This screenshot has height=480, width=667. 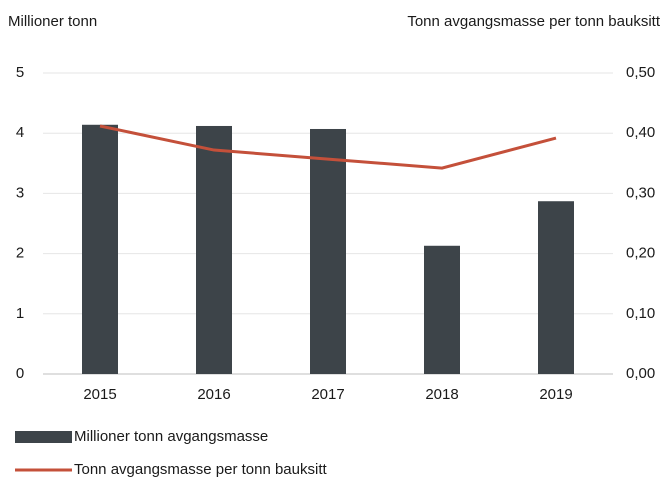 What do you see at coordinates (20, 192) in the screenshot?
I see `y-tick-label: 3` at bounding box center [20, 192].